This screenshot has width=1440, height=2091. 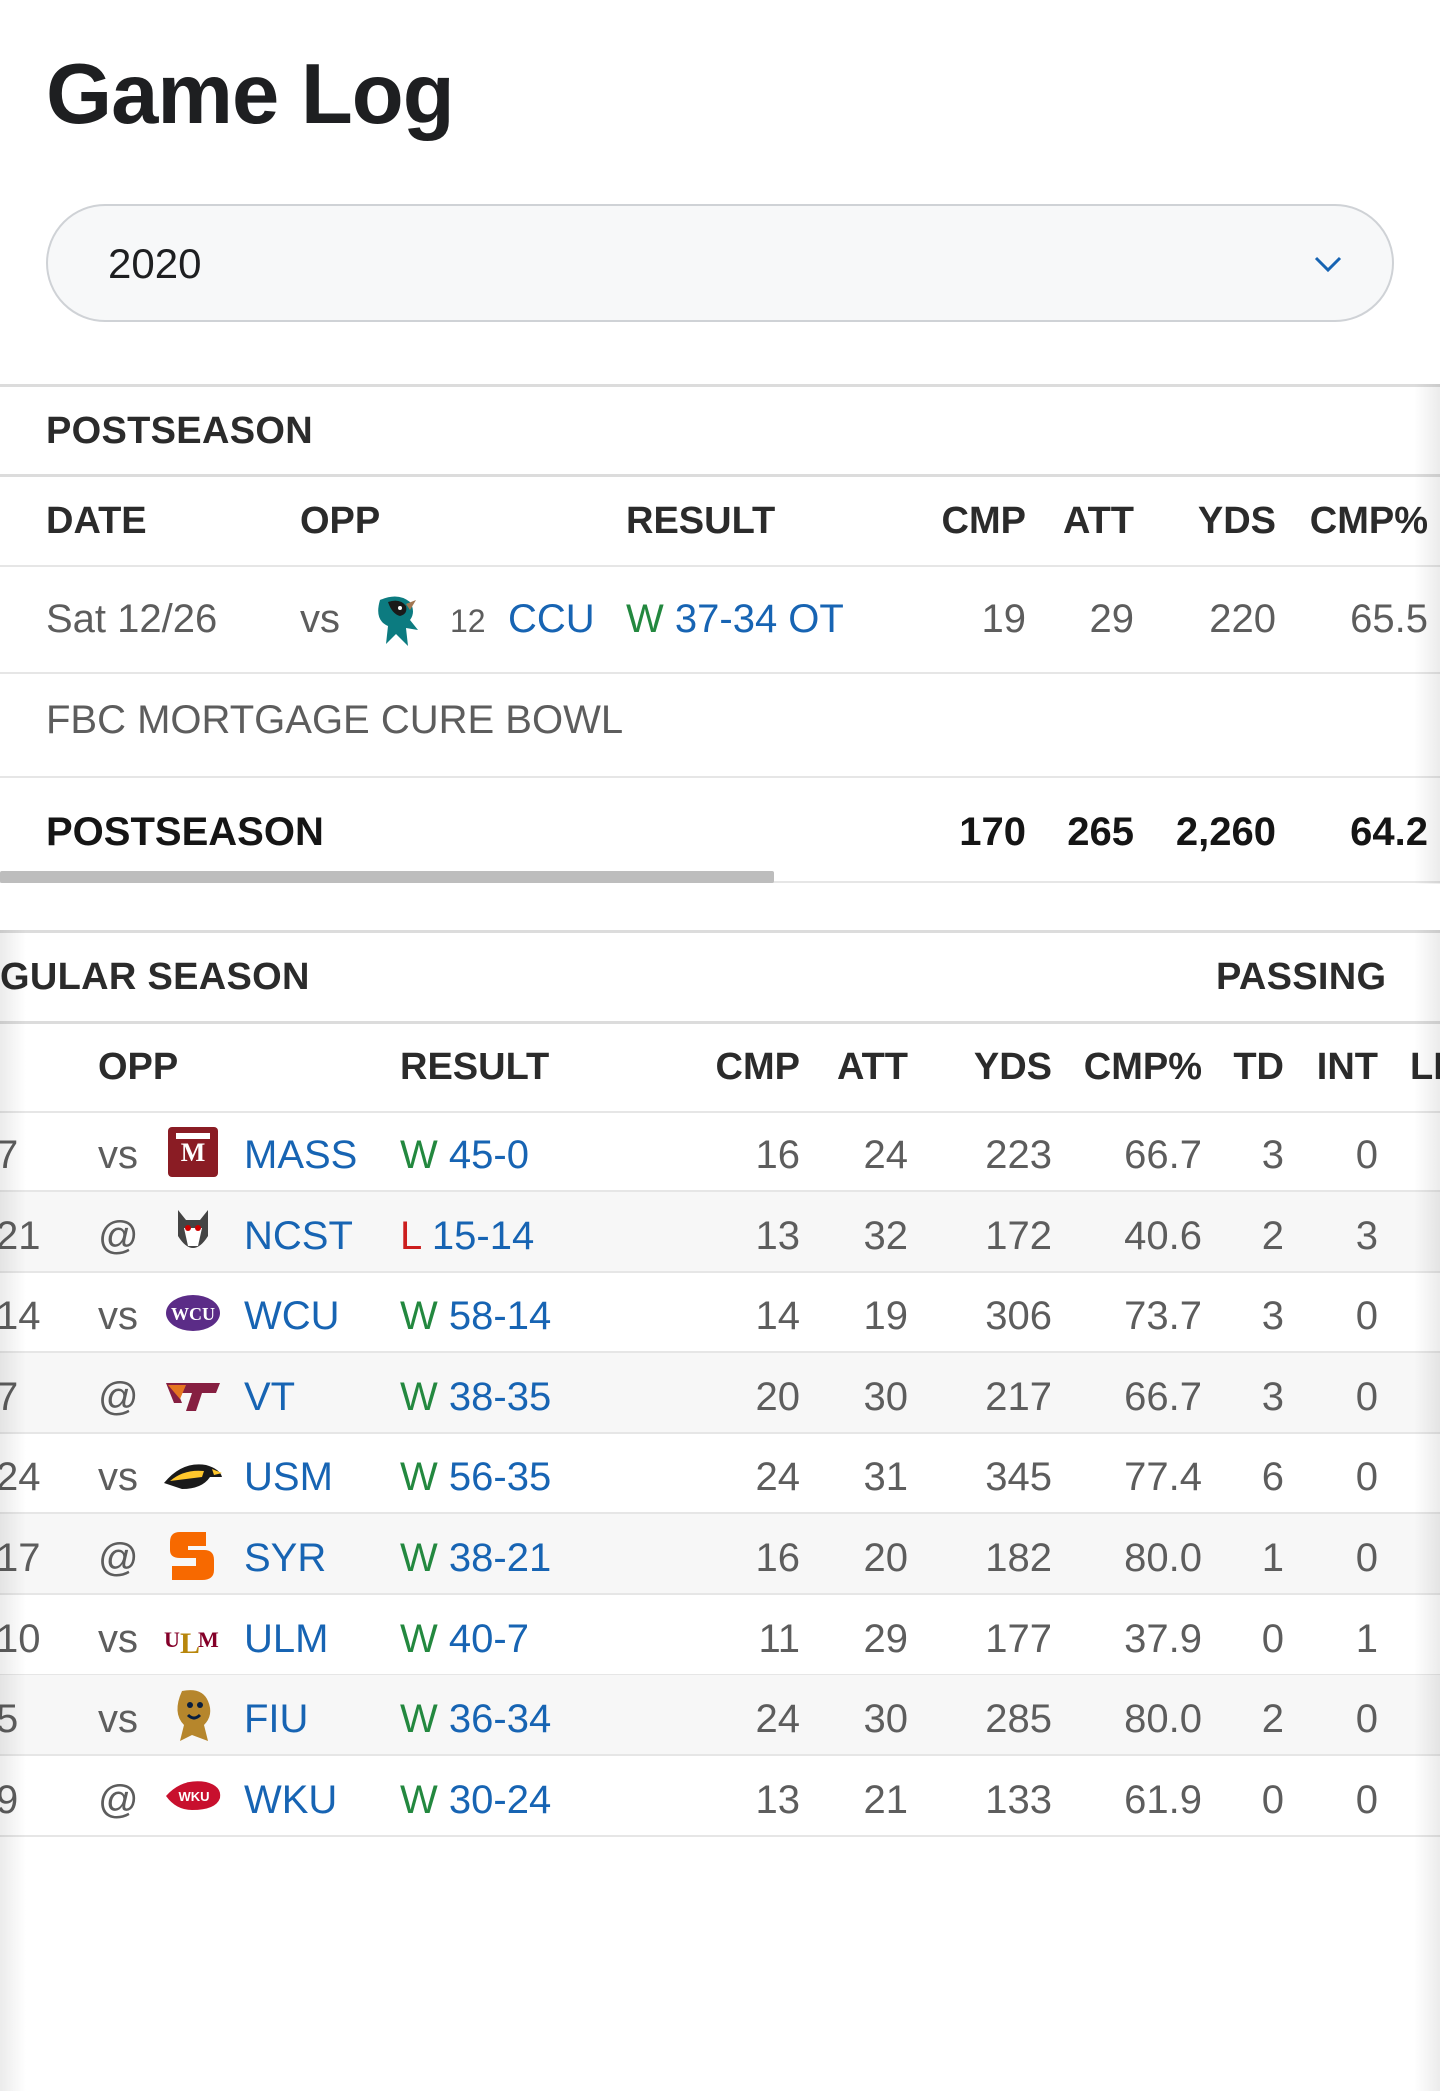 What do you see at coordinates (735, 619) in the screenshot?
I see `game-result: W 37-34 OT` at bounding box center [735, 619].